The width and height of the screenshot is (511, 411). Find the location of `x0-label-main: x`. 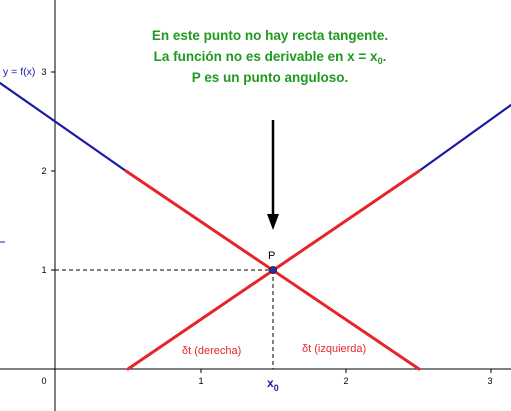

x0-label-main: x is located at coordinates (270, 383).